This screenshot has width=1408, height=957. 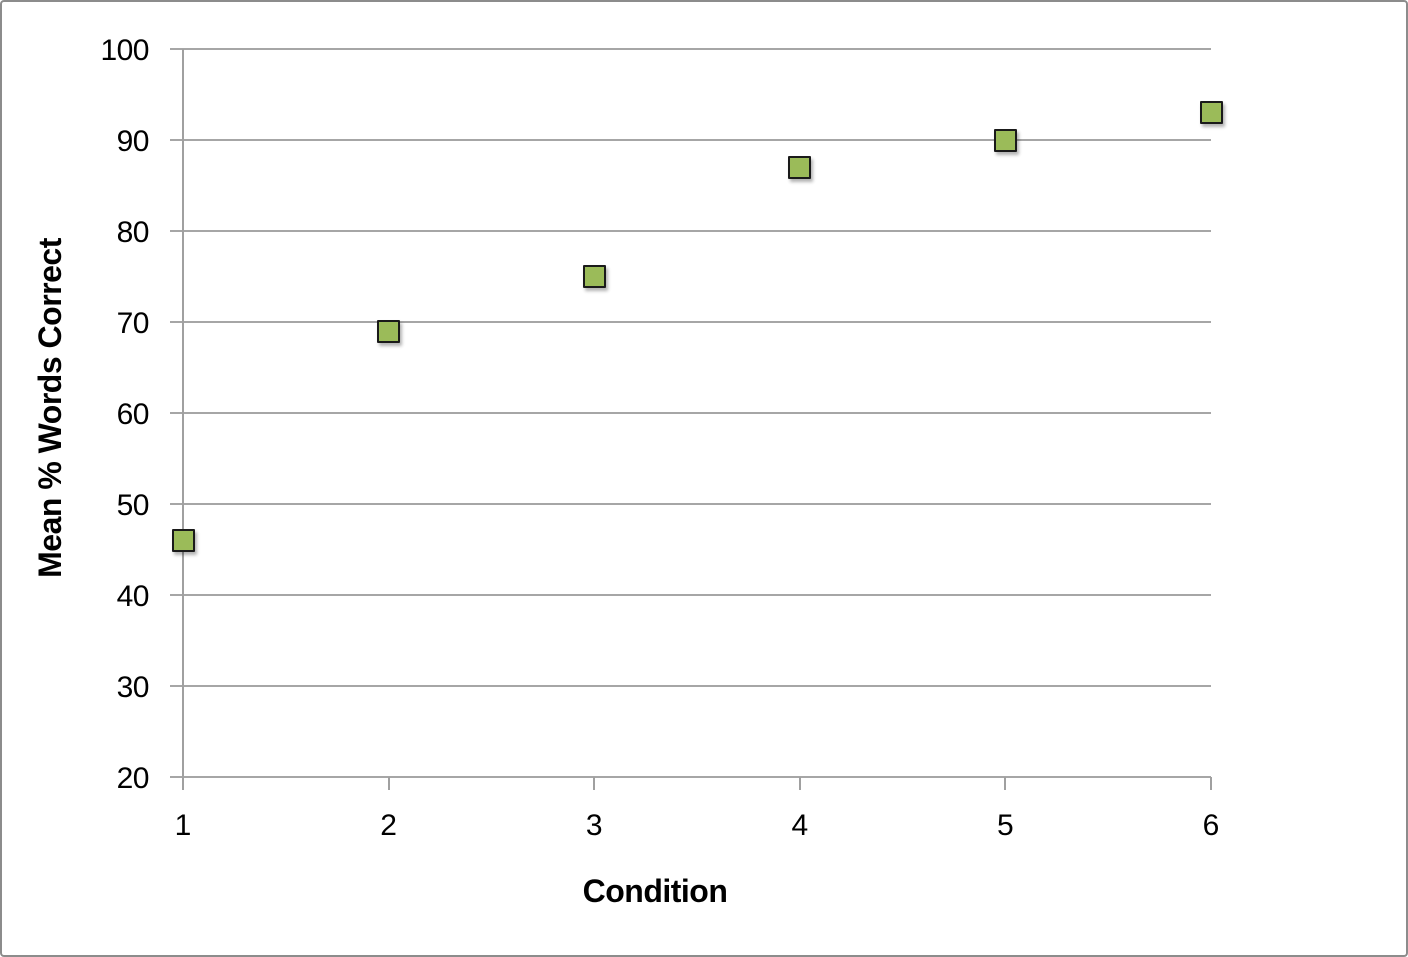 What do you see at coordinates (1005, 825) in the screenshot?
I see `x-tick-label: 5` at bounding box center [1005, 825].